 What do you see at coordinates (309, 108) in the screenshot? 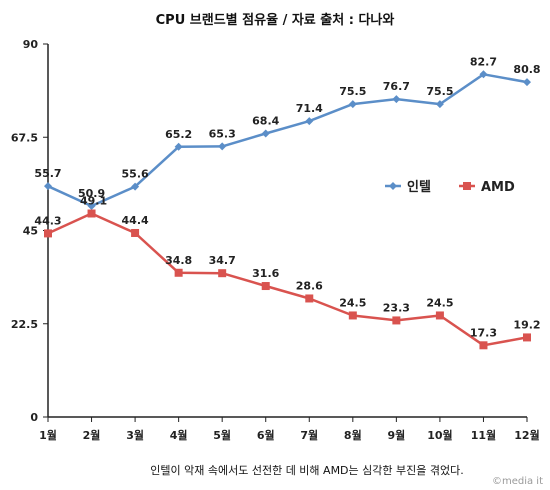
I see `data-label-series-0: 71.4` at bounding box center [309, 108].